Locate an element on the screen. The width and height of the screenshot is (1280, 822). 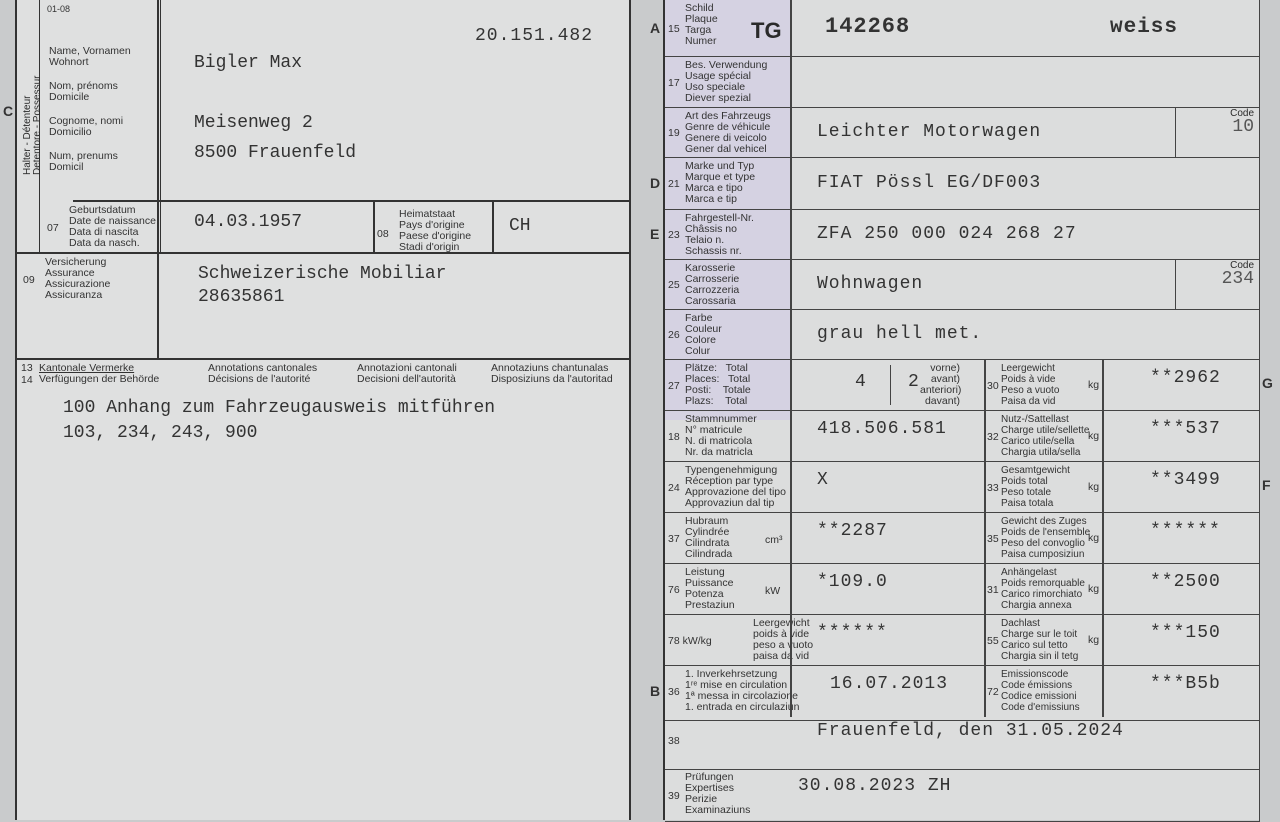
label-line: Approvaziun dal tip is located at coordinates (730, 503).